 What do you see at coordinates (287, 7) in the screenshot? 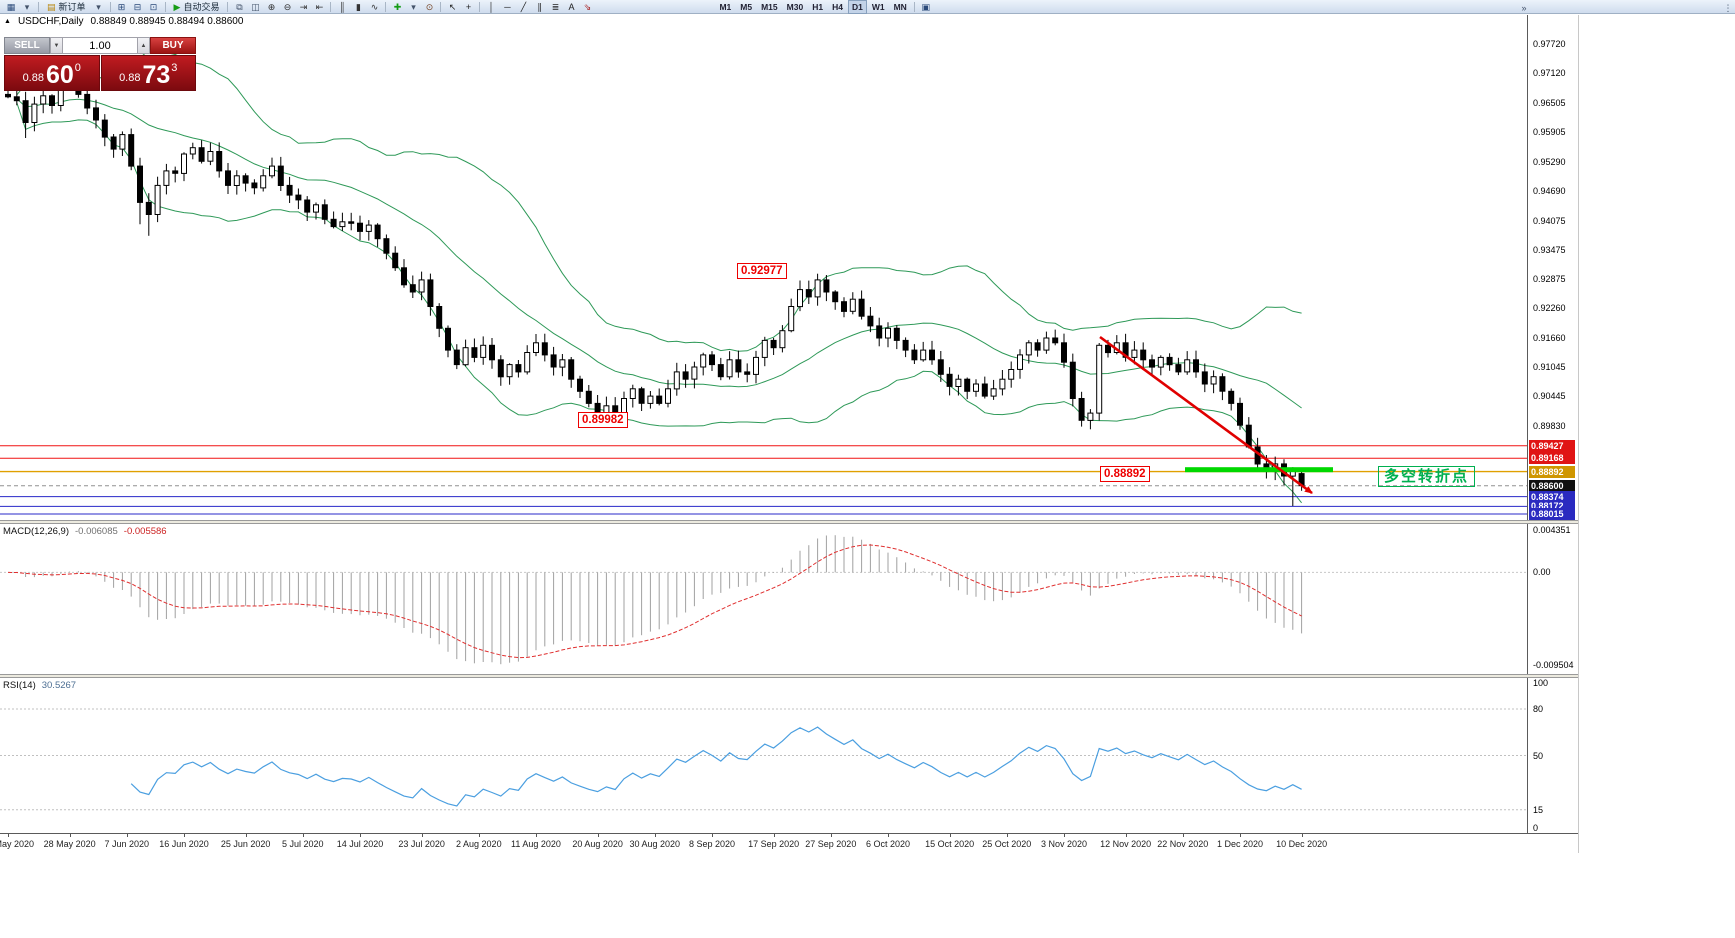
I see `zoom-out-icon: ⊖` at bounding box center [287, 7].